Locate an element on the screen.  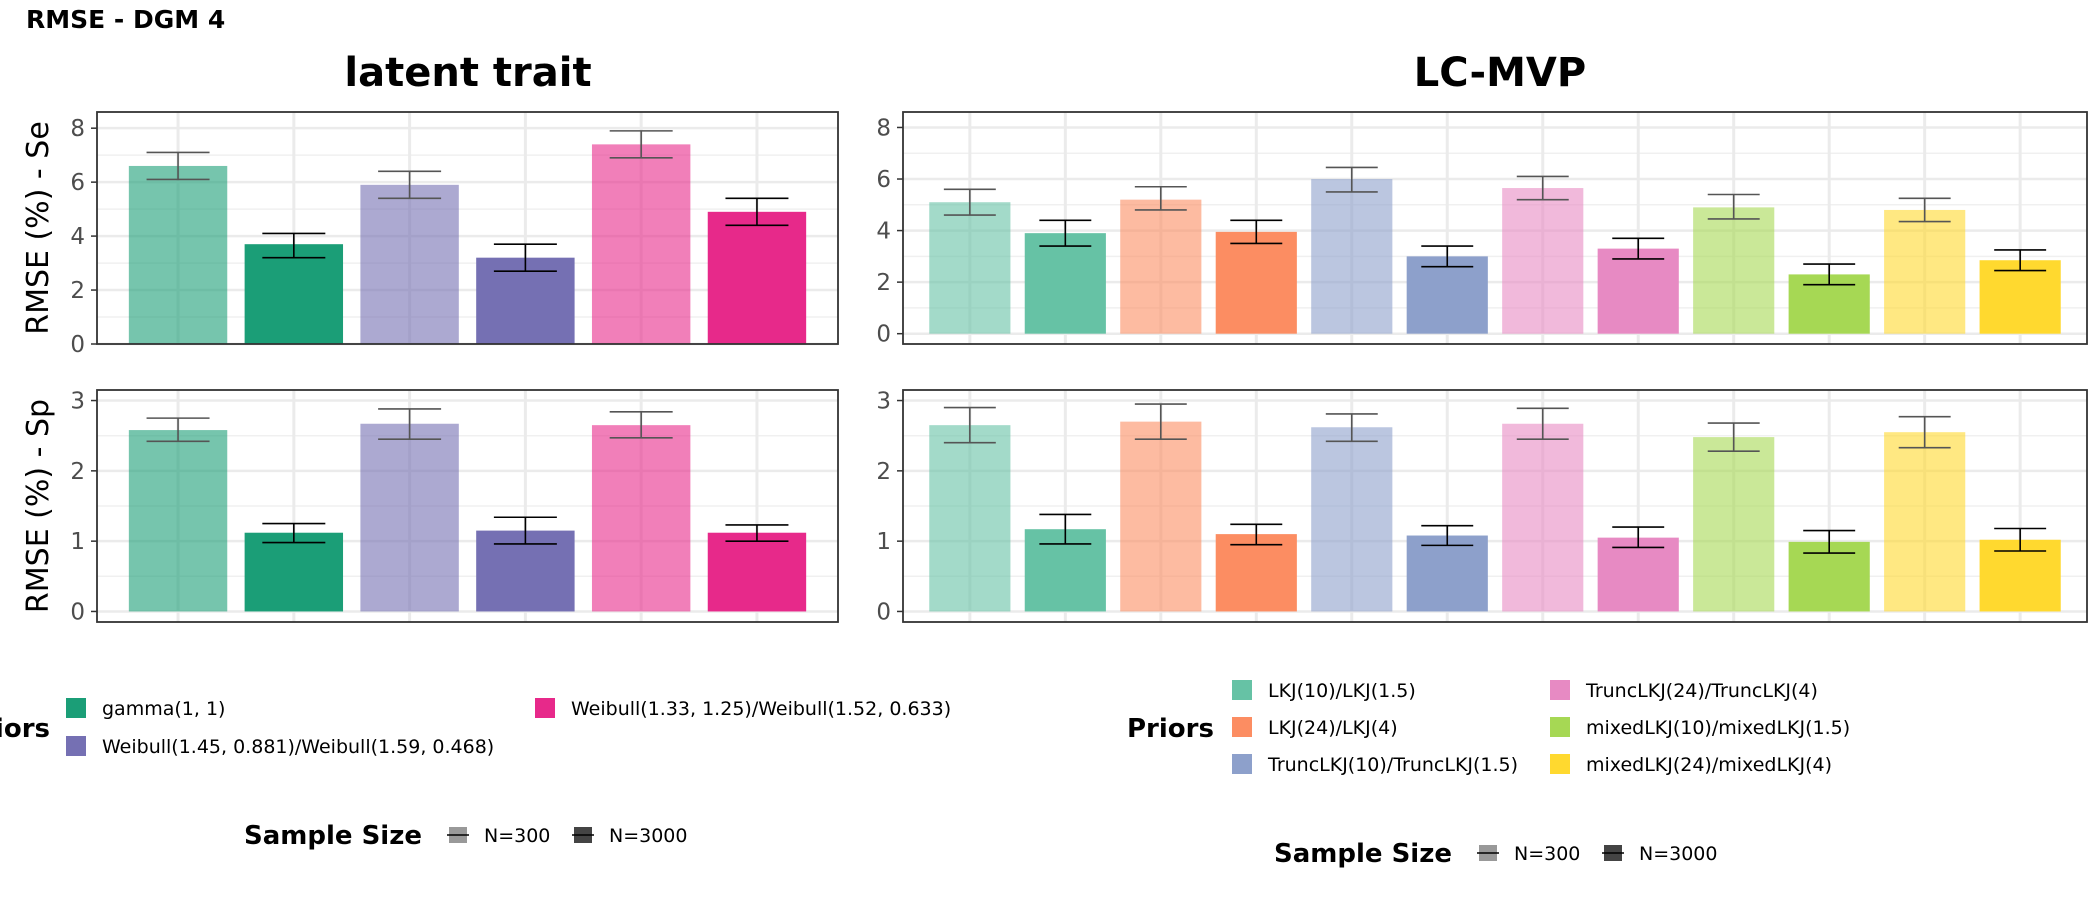
legend-label-gamma-1-1: gamma(1, 1) is located at coordinates (163, 709).